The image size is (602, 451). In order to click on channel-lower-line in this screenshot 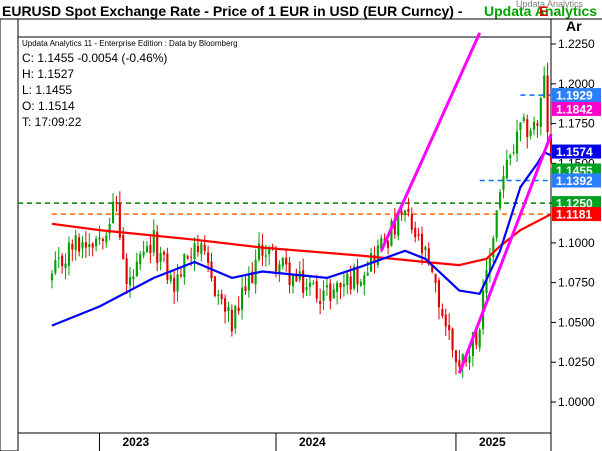, I will do `click(505, 254)`.